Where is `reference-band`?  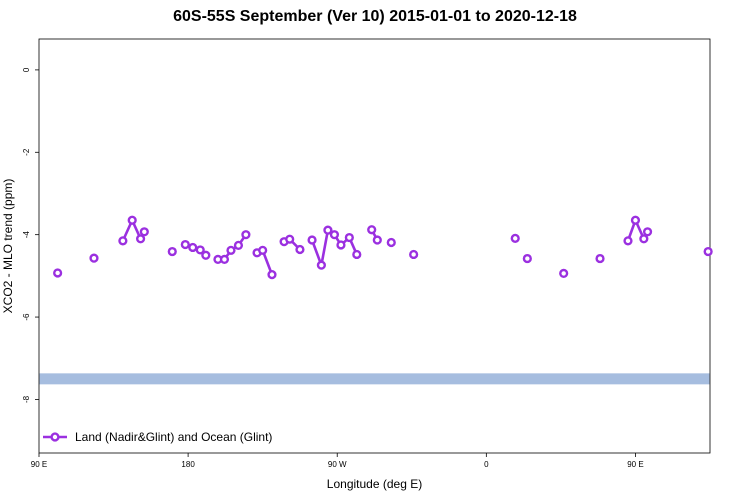 reference-band is located at coordinates (374, 379).